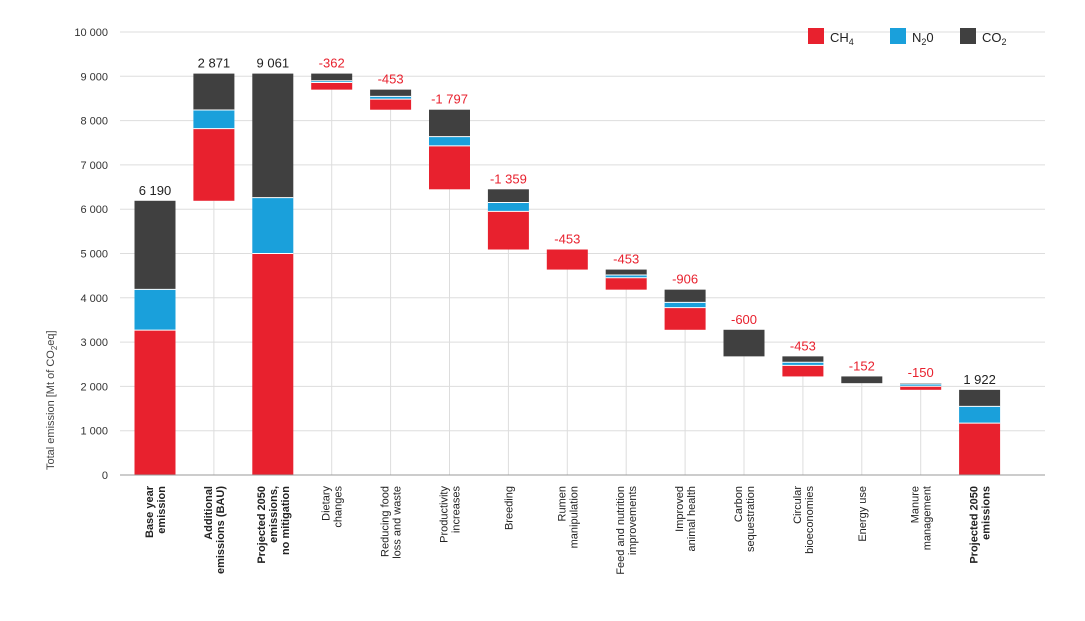 This screenshot has height=621, width=1085. I want to click on legend-label-co2: CO2, so click(994, 38).